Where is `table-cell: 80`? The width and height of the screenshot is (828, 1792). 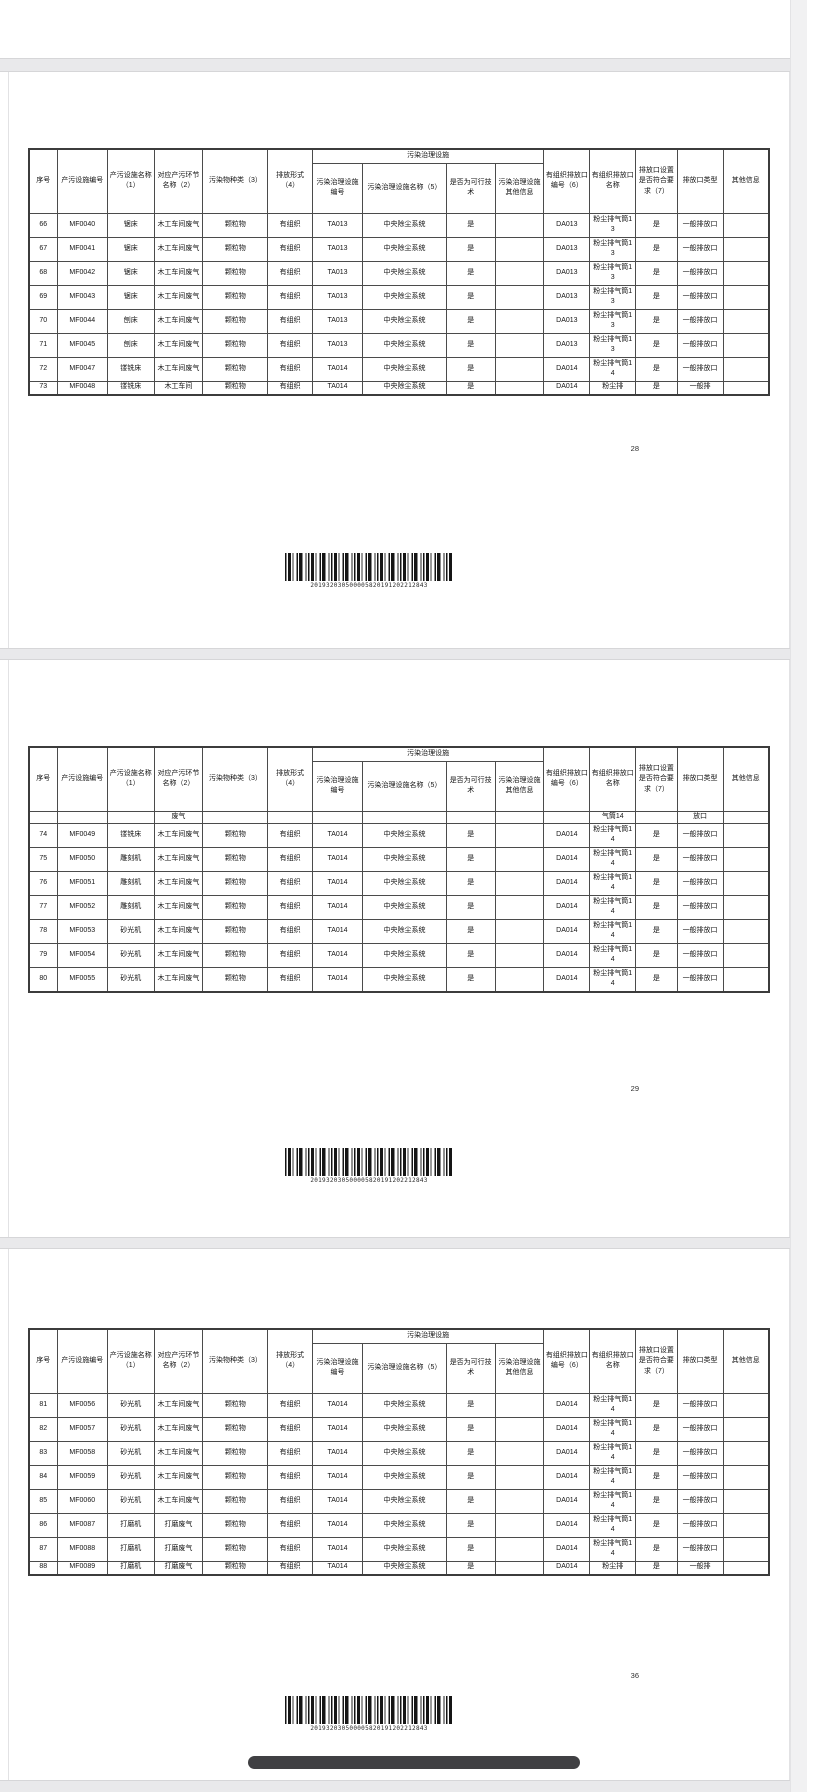 table-cell: 80 is located at coordinates (43, 979).